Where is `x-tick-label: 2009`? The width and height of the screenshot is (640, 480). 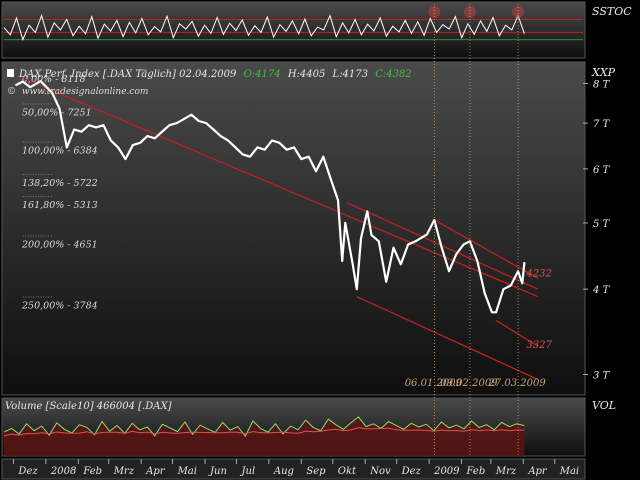
x-tick-label: 2009 is located at coordinates (446, 471).